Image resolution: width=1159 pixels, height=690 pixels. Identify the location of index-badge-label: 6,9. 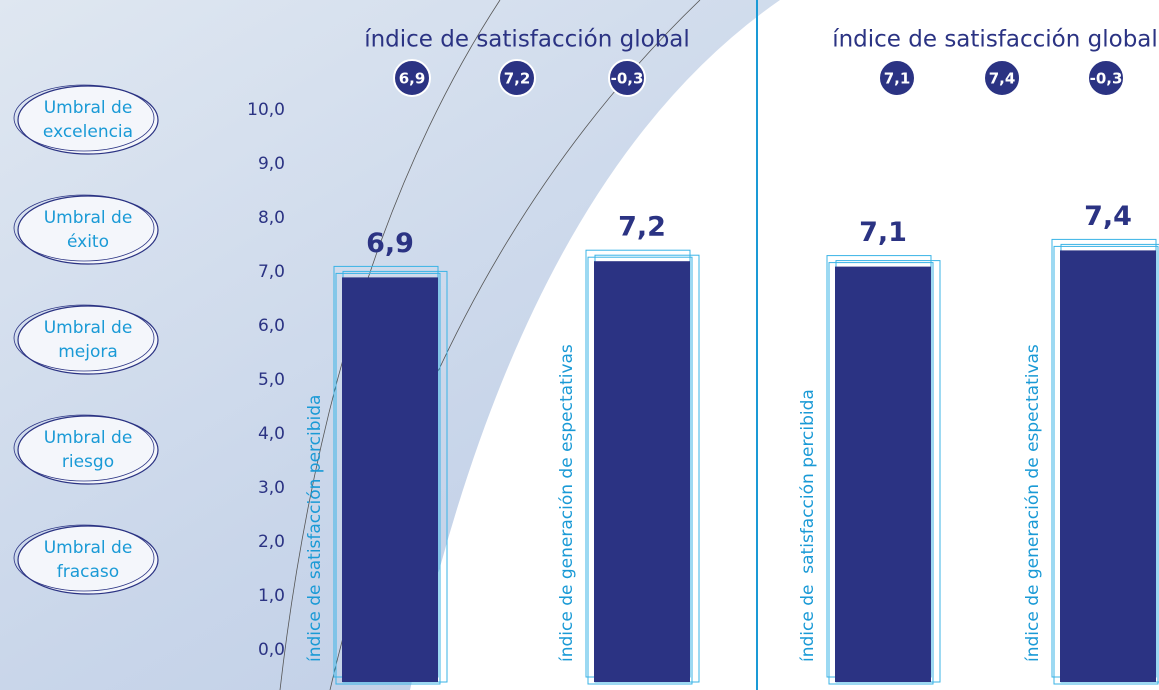
(412, 79).